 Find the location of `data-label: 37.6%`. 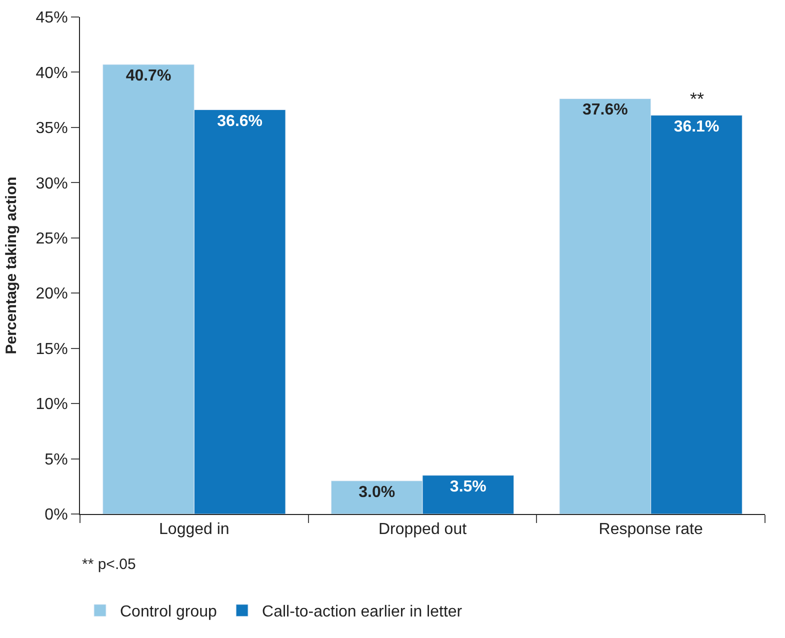

data-label: 37.6% is located at coordinates (605, 110).